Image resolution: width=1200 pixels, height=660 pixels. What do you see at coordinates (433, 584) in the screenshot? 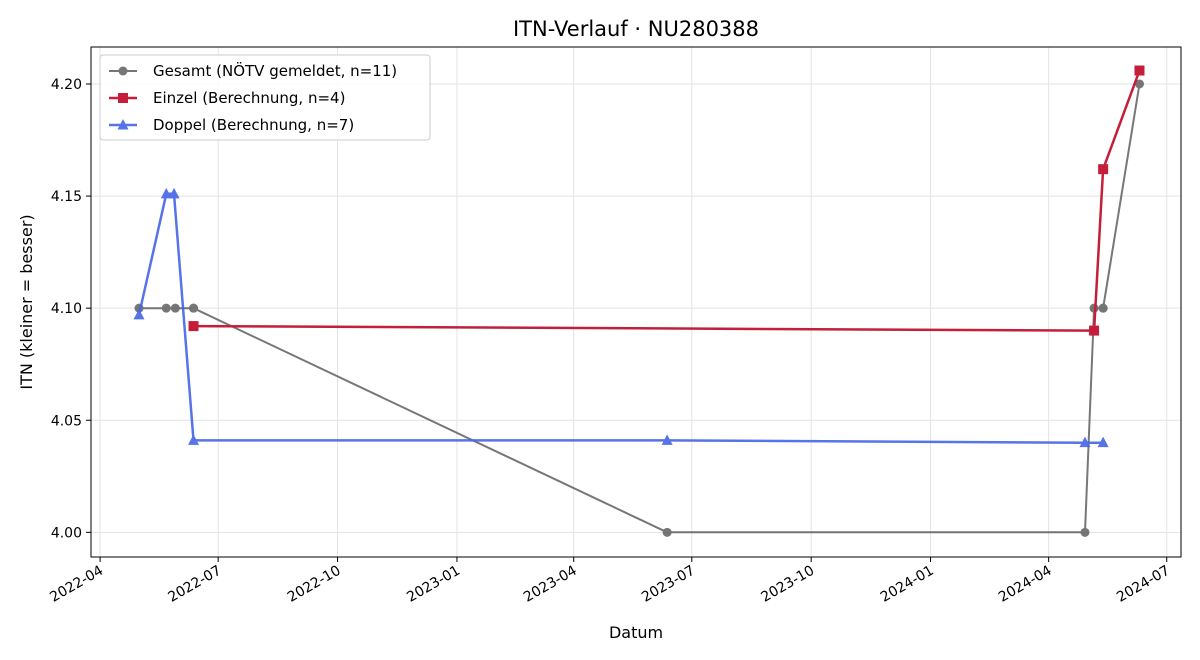
I see `x-tick-label: 2023-01` at bounding box center [433, 584].